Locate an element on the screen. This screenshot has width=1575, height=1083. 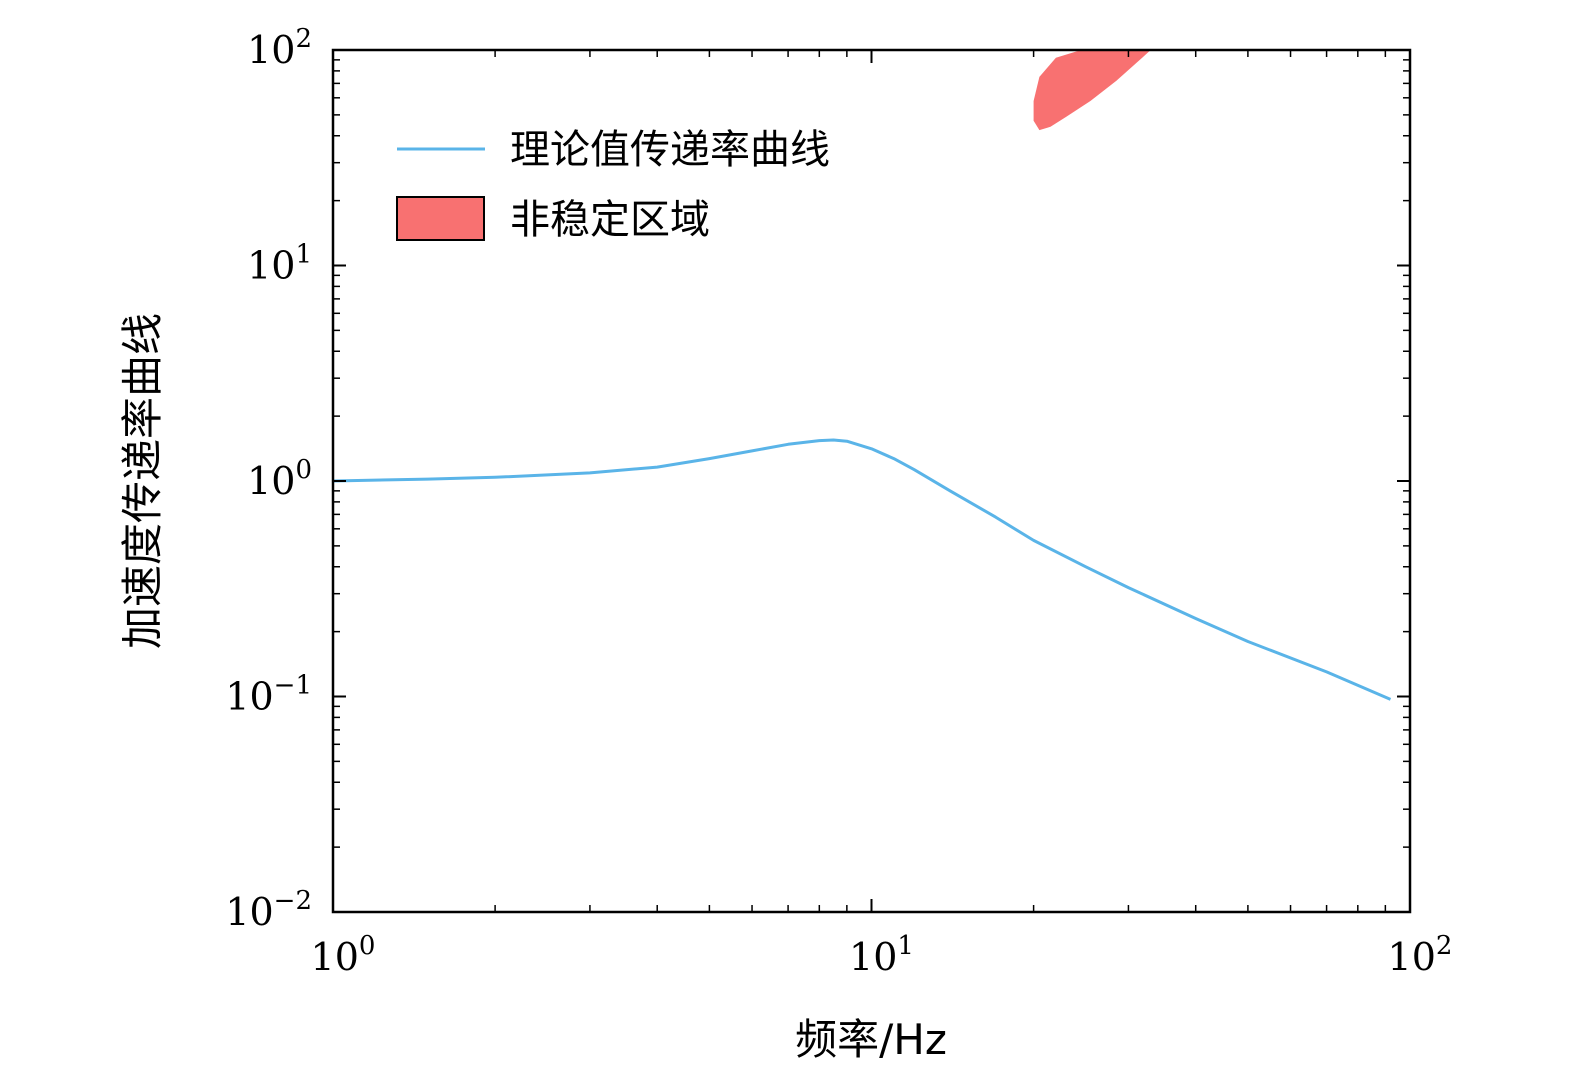
legend-label-curve: 理论值传递率曲线 is located at coordinates (670, 150).